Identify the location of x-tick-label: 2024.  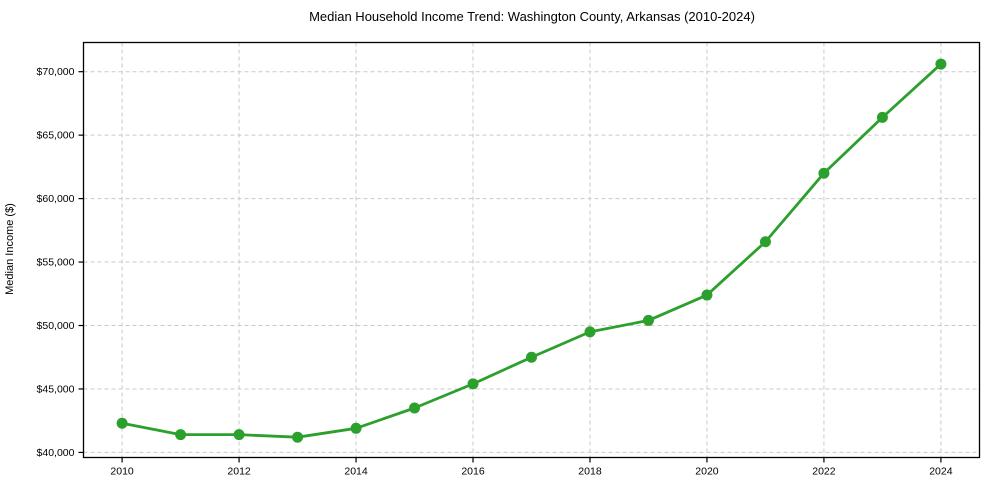
(941, 472).